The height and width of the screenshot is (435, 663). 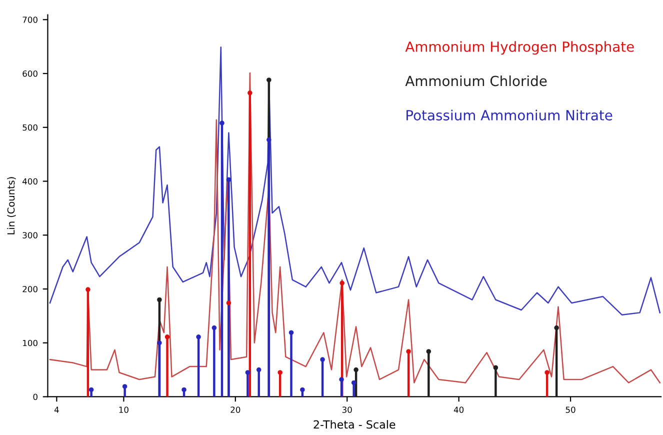 I want to click on y-axis-title: Lin (Counts), so click(x=11, y=205).